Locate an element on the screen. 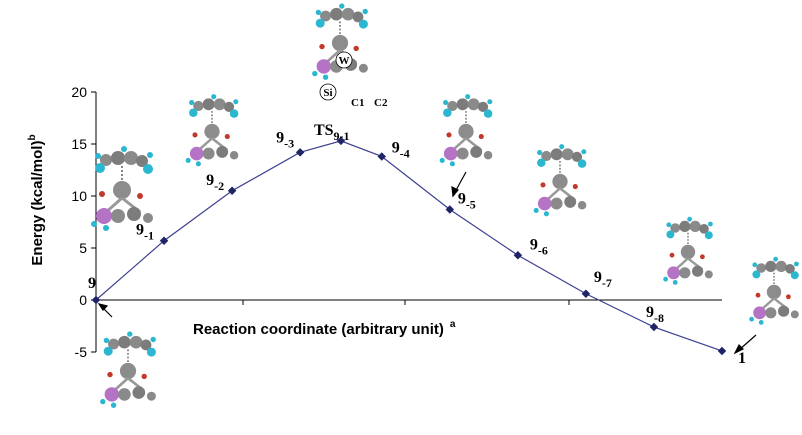  point-label-sub: -5 is located at coordinates (471, 205).